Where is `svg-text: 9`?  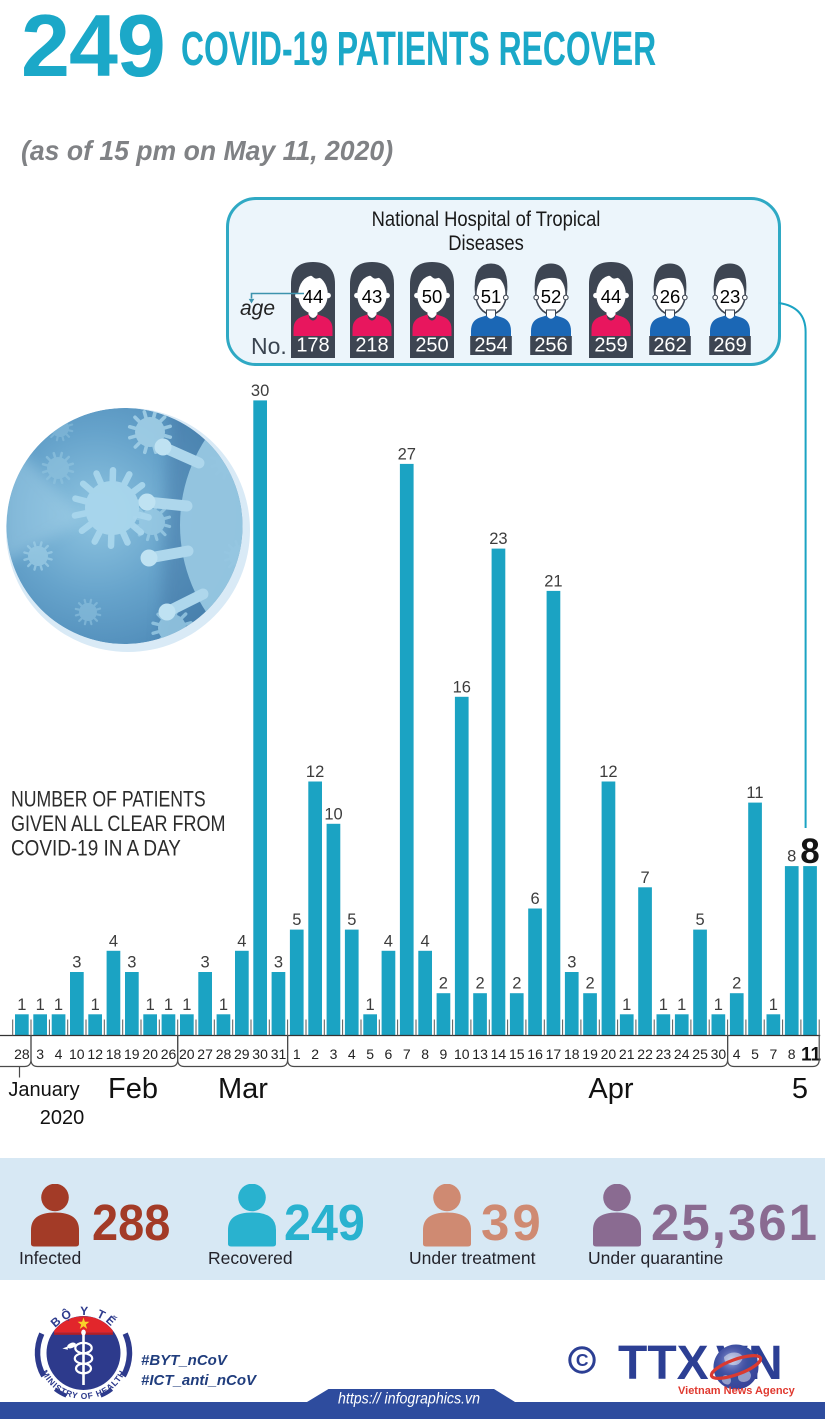
svg-text: 9 is located at coordinates (444, 1054).